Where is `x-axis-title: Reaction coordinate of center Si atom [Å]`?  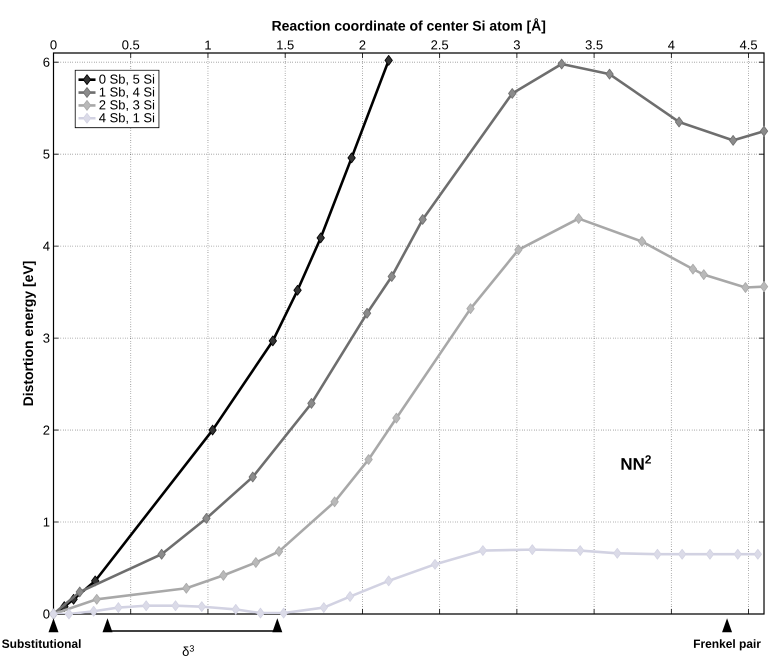
x-axis-title: Reaction coordinate of center Si atom [Å] is located at coordinates (409, 26).